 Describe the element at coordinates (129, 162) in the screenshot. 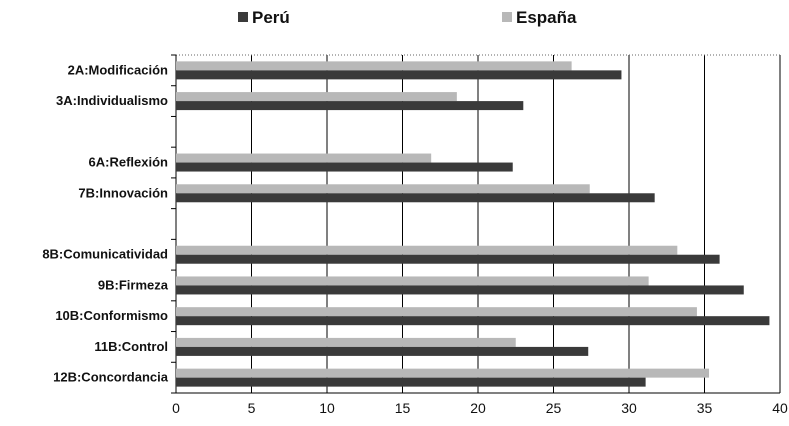

I see `category-label-3: 6A:Reflexión` at that location.